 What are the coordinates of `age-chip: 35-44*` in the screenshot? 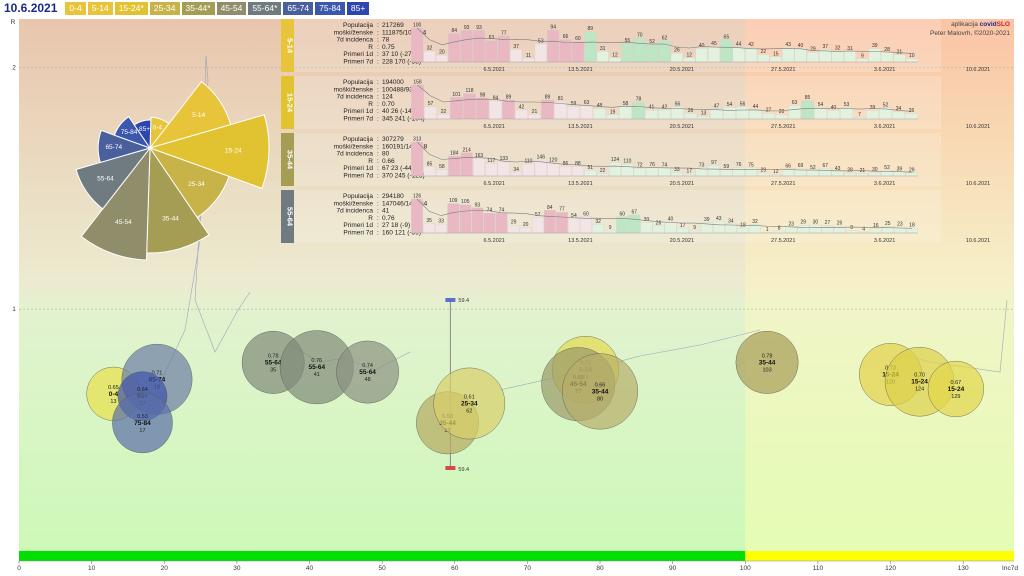 It's located at (198, 8).